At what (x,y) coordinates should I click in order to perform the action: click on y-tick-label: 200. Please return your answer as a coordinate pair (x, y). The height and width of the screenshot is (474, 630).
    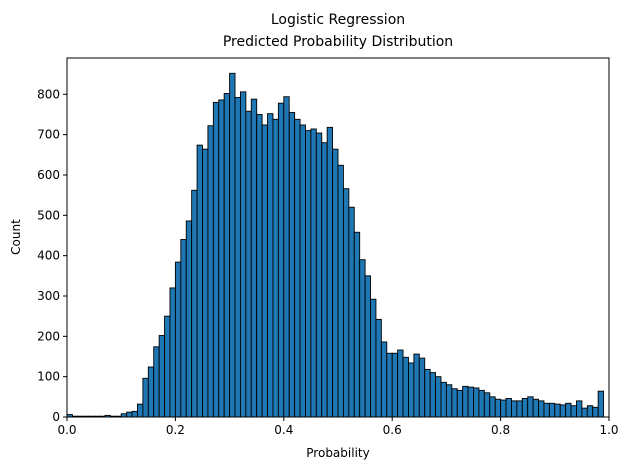
    Looking at the image, I should click on (48, 336).